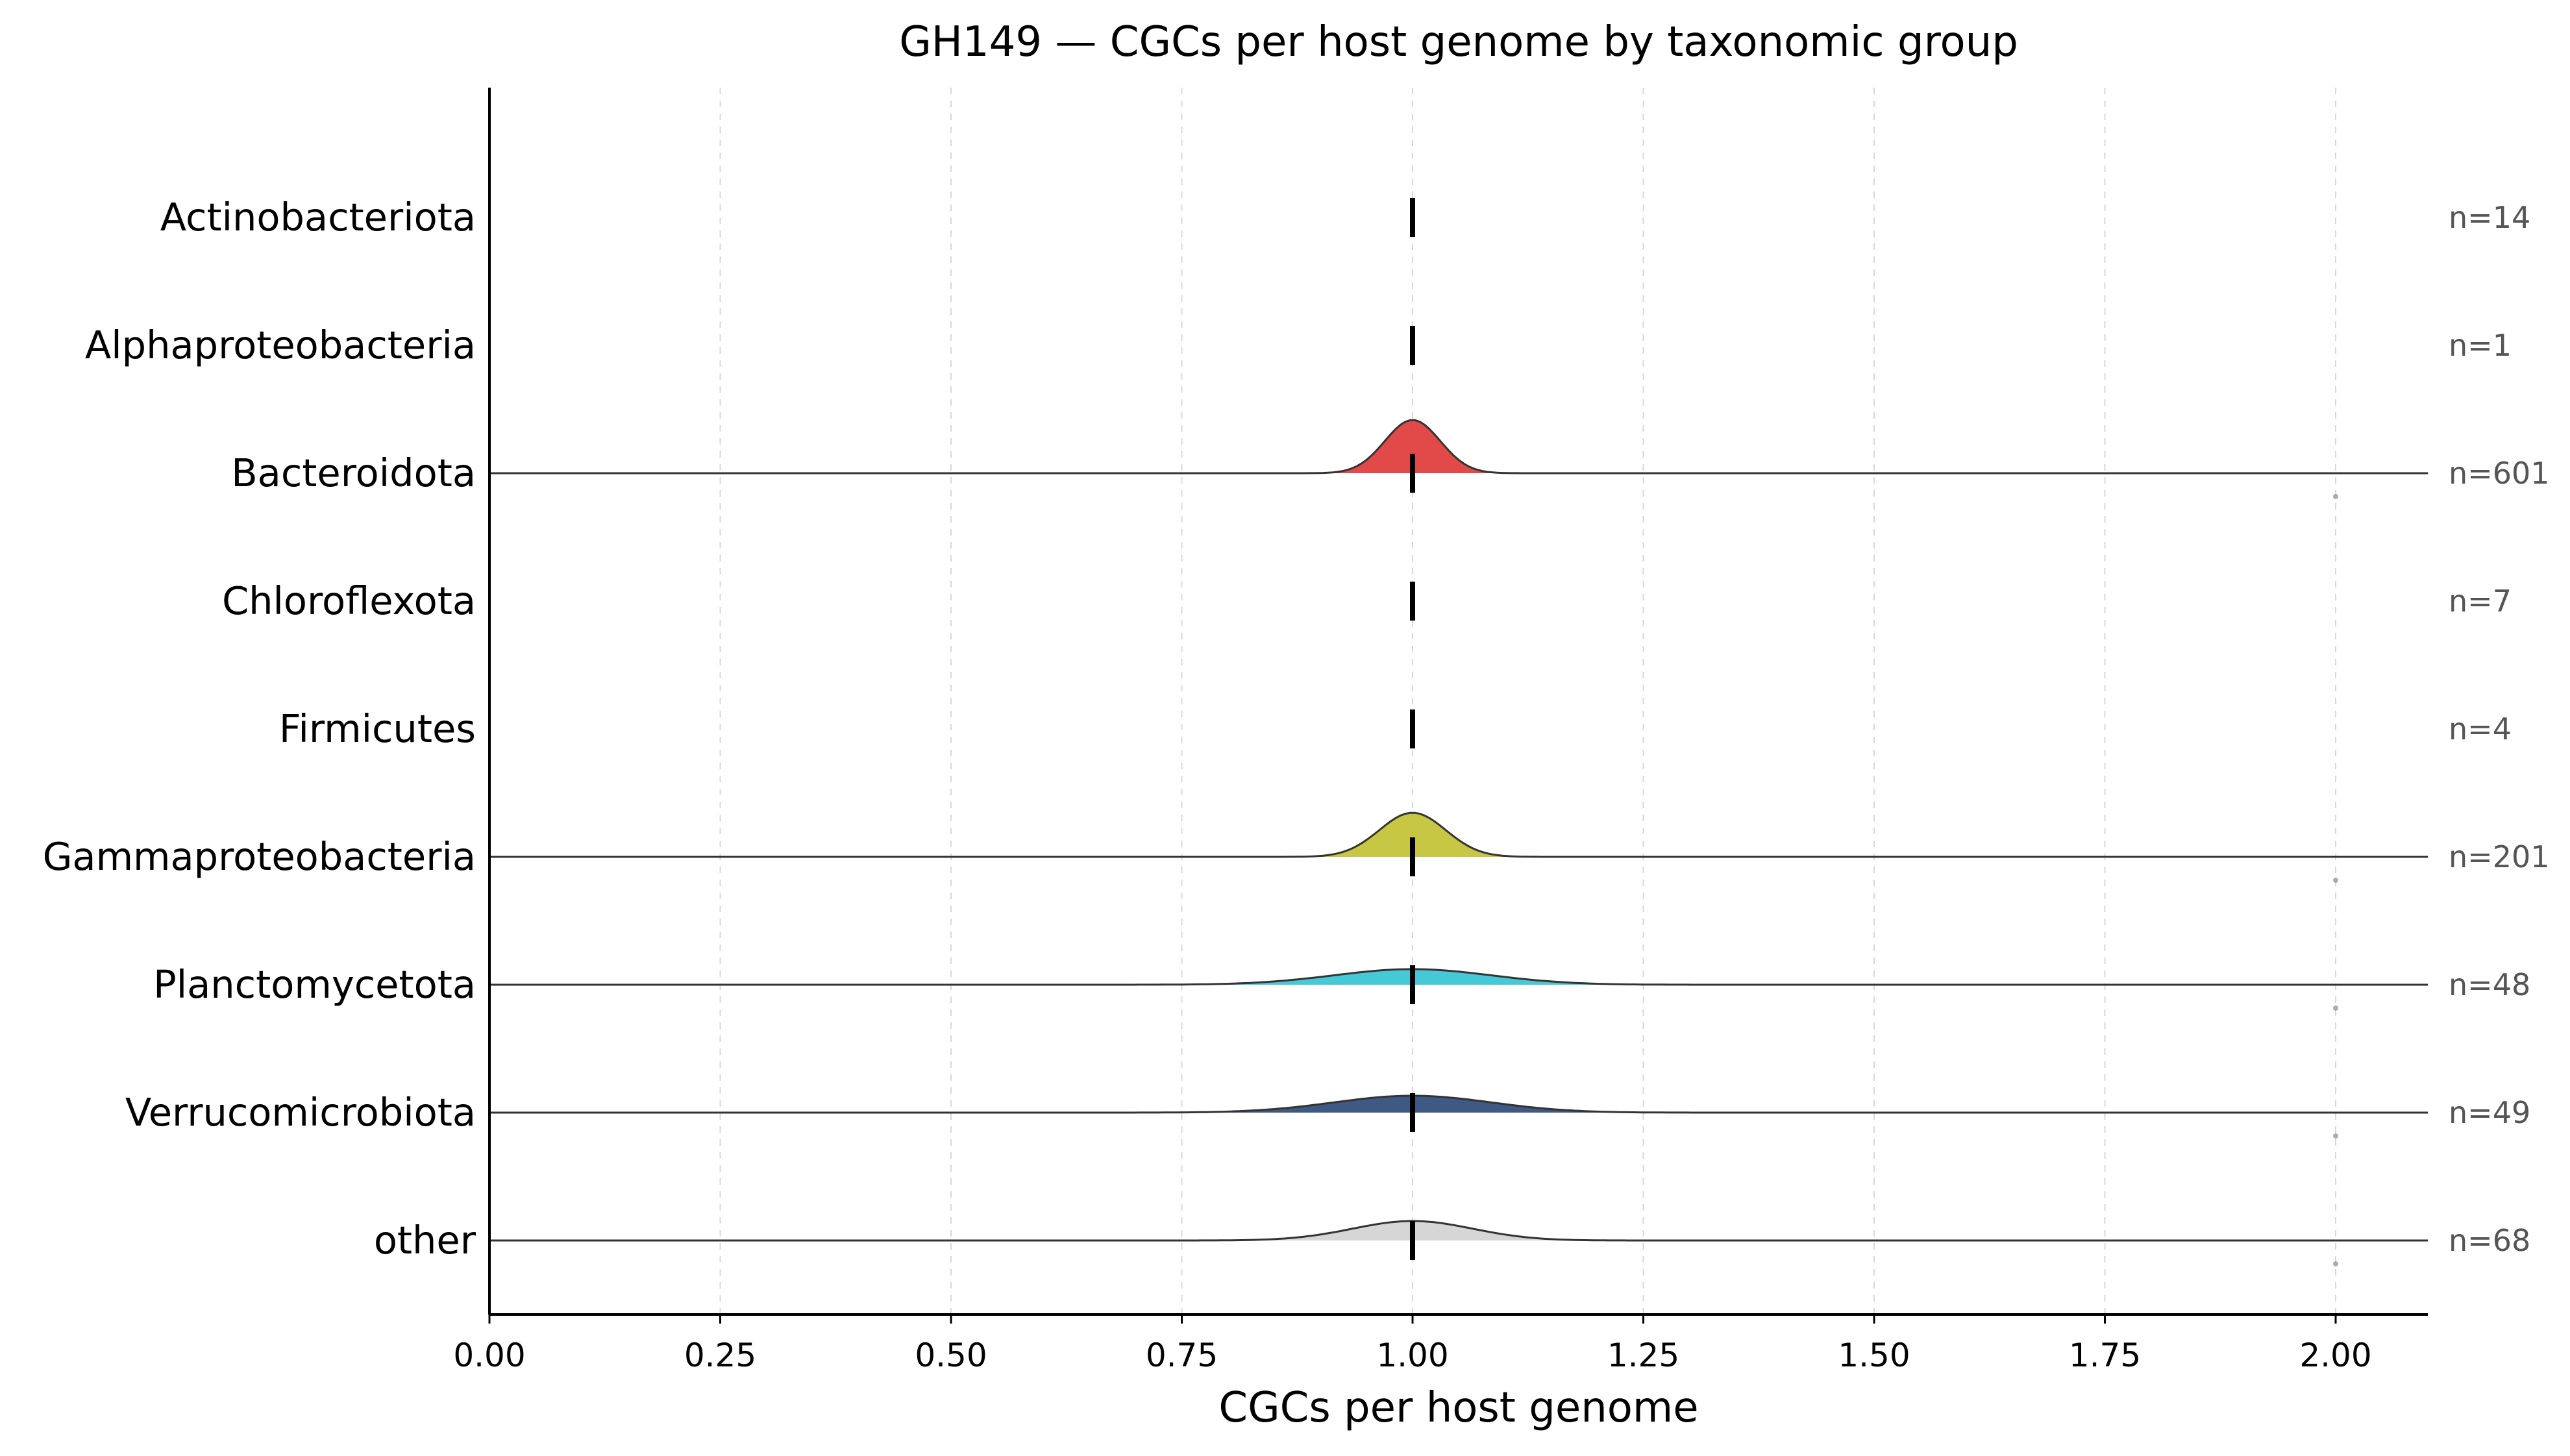 Image resolution: width=2570 pixels, height=1456 pixels. What do you see at coordinates (315, 984) in the screenshot?
I see `group-label: Planctomycetota` at bounding box center [315, 984].